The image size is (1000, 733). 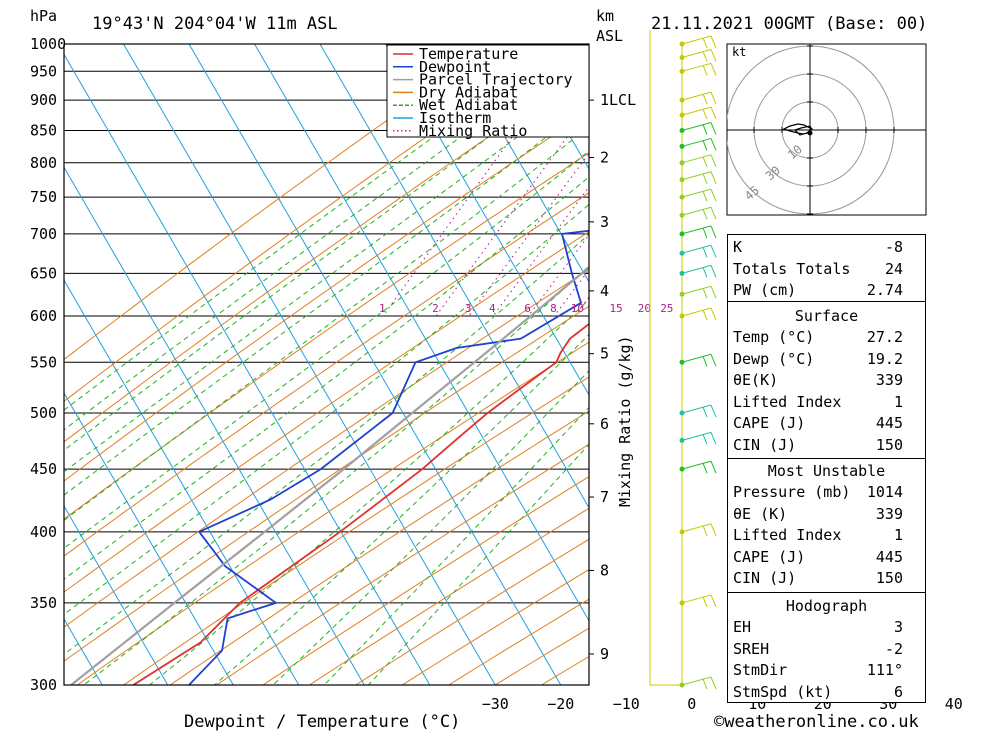 What do you see at coordinates (826, 337) in the screenshot?
I see `index-row: Temp (°C) 27.2` at bounding box center [826, 337].